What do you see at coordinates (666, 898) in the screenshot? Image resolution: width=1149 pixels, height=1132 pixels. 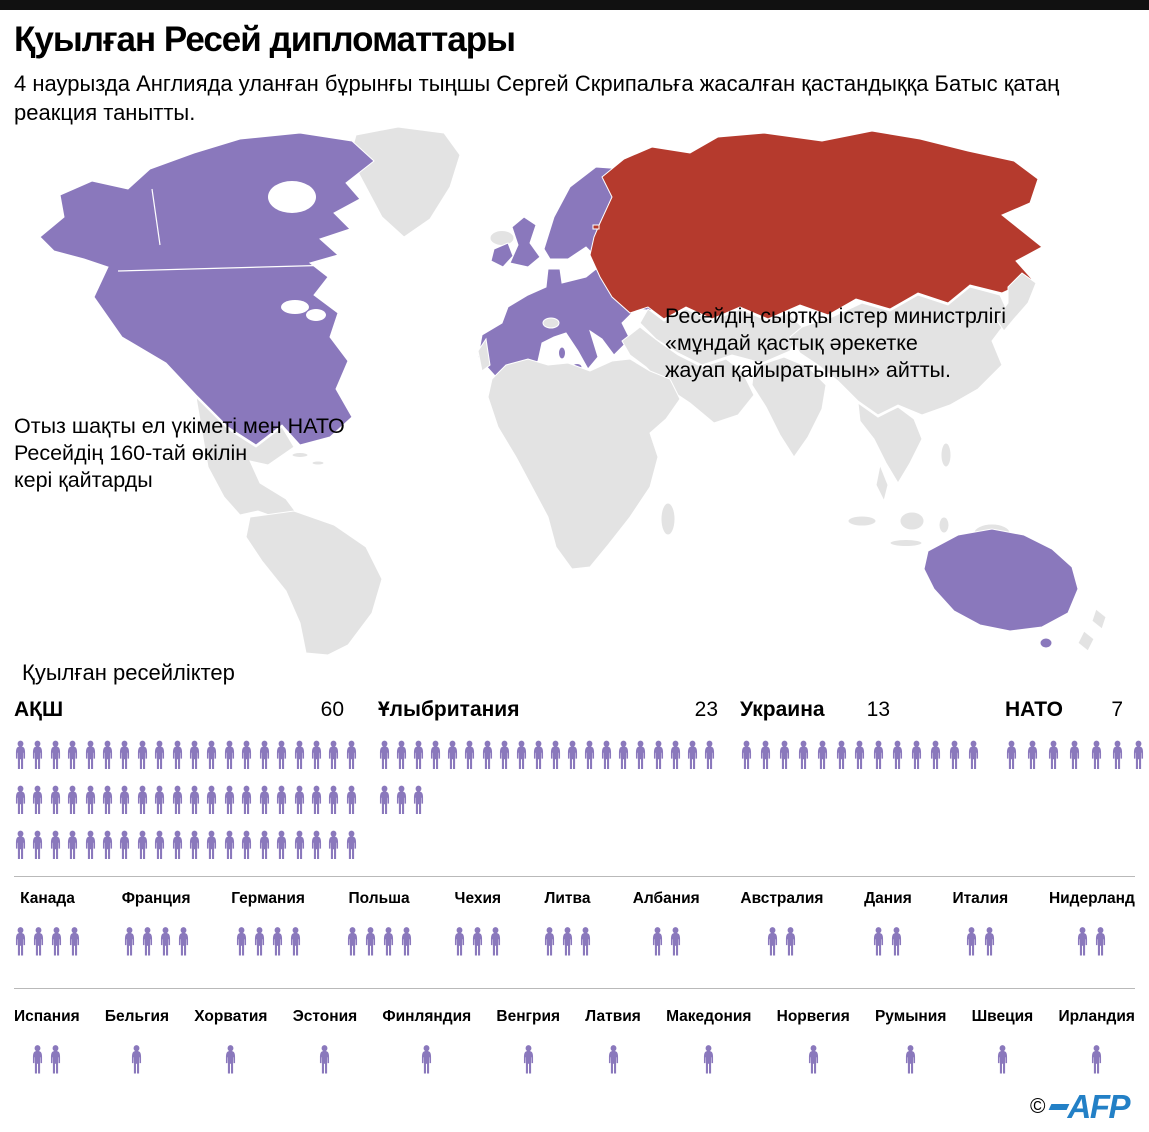 I see `group-label: Албания` at bounding box center [666, 898].